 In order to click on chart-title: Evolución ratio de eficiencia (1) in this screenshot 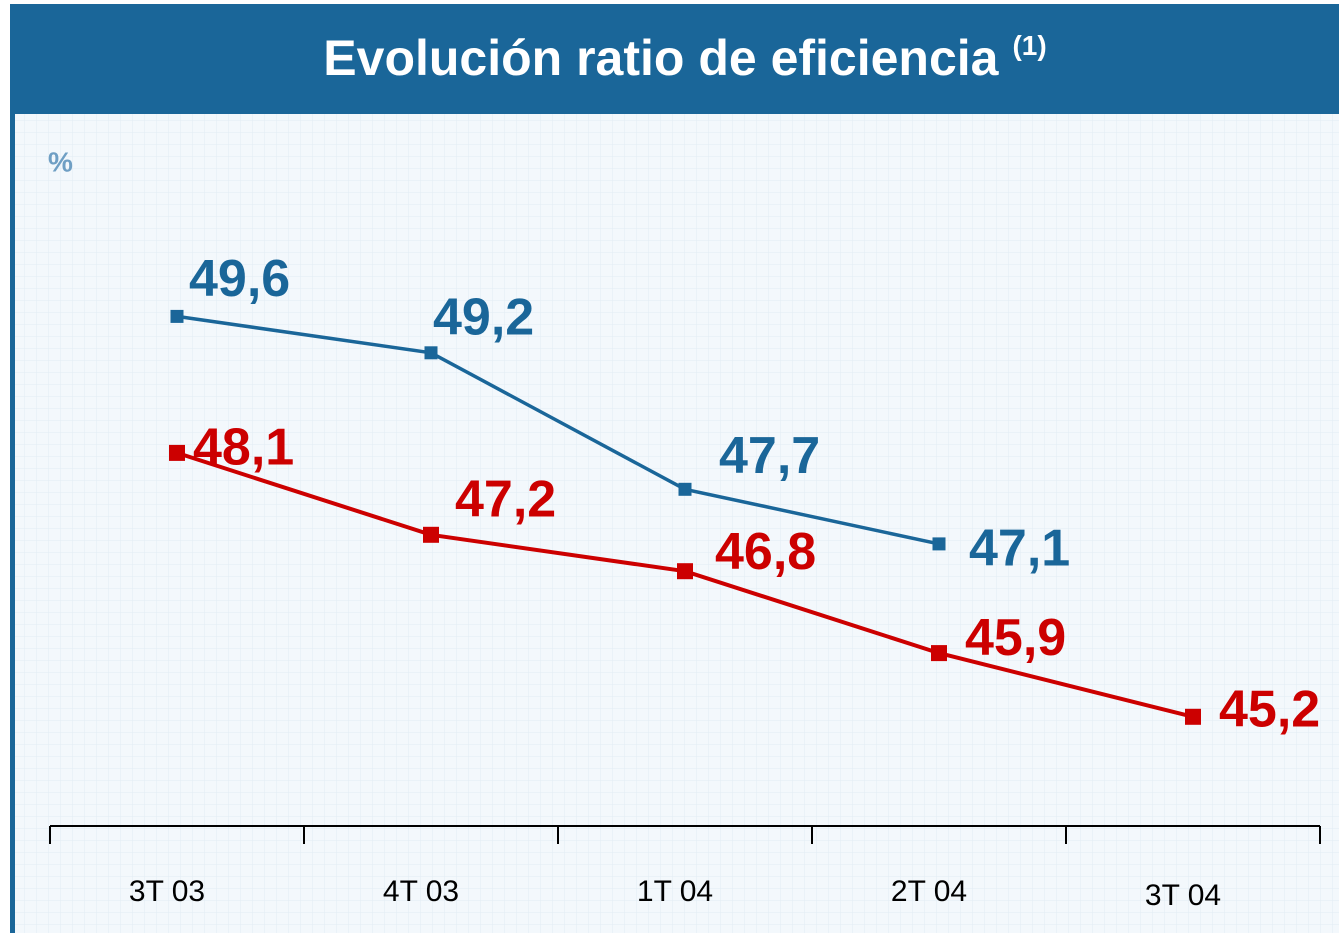, I will do `click(684, 58)`.